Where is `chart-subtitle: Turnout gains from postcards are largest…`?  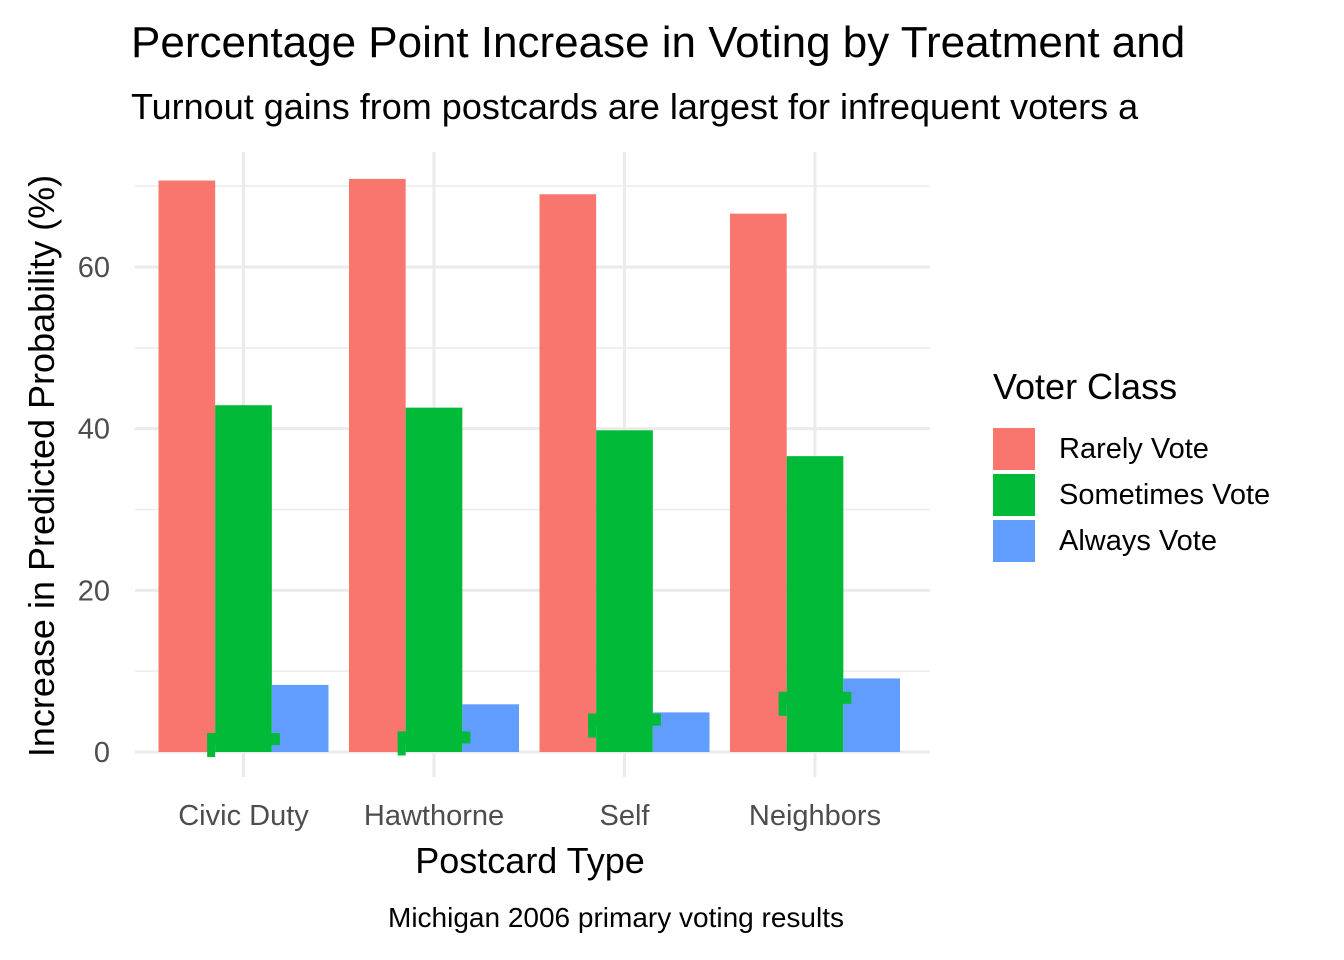
chart-subtitle: Turnout gains from postcards are largest… is located at coordinates (635, 106).